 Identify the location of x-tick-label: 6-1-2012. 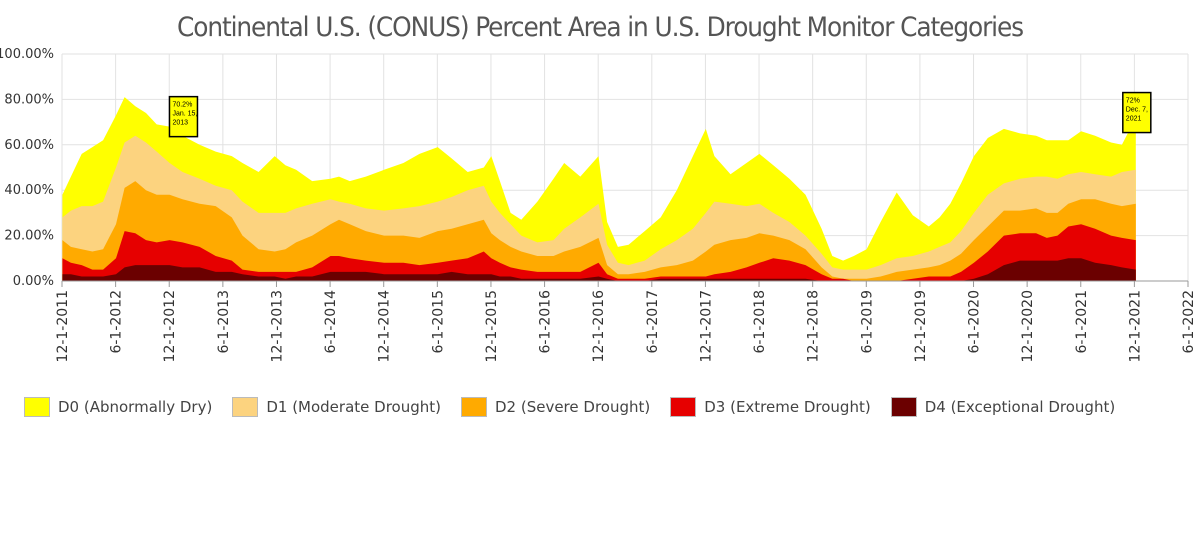
(117, 322).